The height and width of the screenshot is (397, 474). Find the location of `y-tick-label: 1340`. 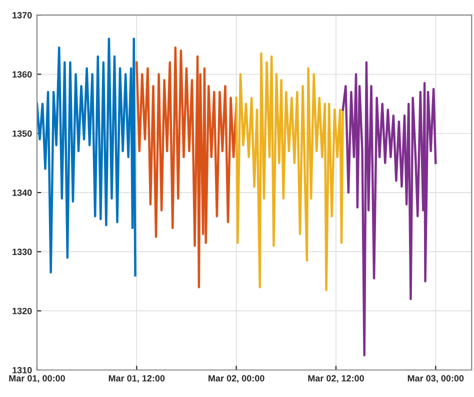

y-tick-label: 1340 is located at coordinates (22, 193).